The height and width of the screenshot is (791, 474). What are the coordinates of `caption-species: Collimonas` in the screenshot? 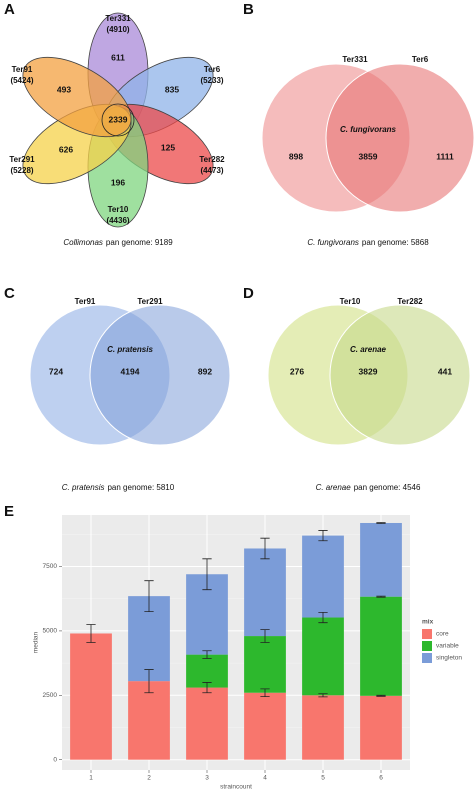 It's located at (83, 242).